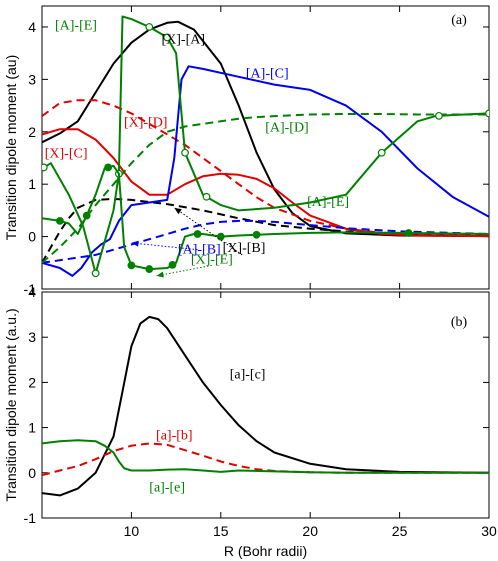  Describe the element at coordinates (32, 184) in the screenshot. I see `y-tick-label-a-2: 1` at that location.